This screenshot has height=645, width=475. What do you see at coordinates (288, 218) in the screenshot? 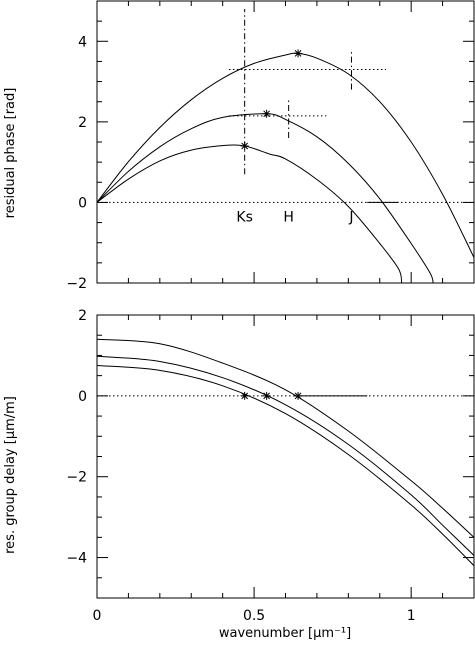
I see `band-label: H` at bounding box center [288, 218].